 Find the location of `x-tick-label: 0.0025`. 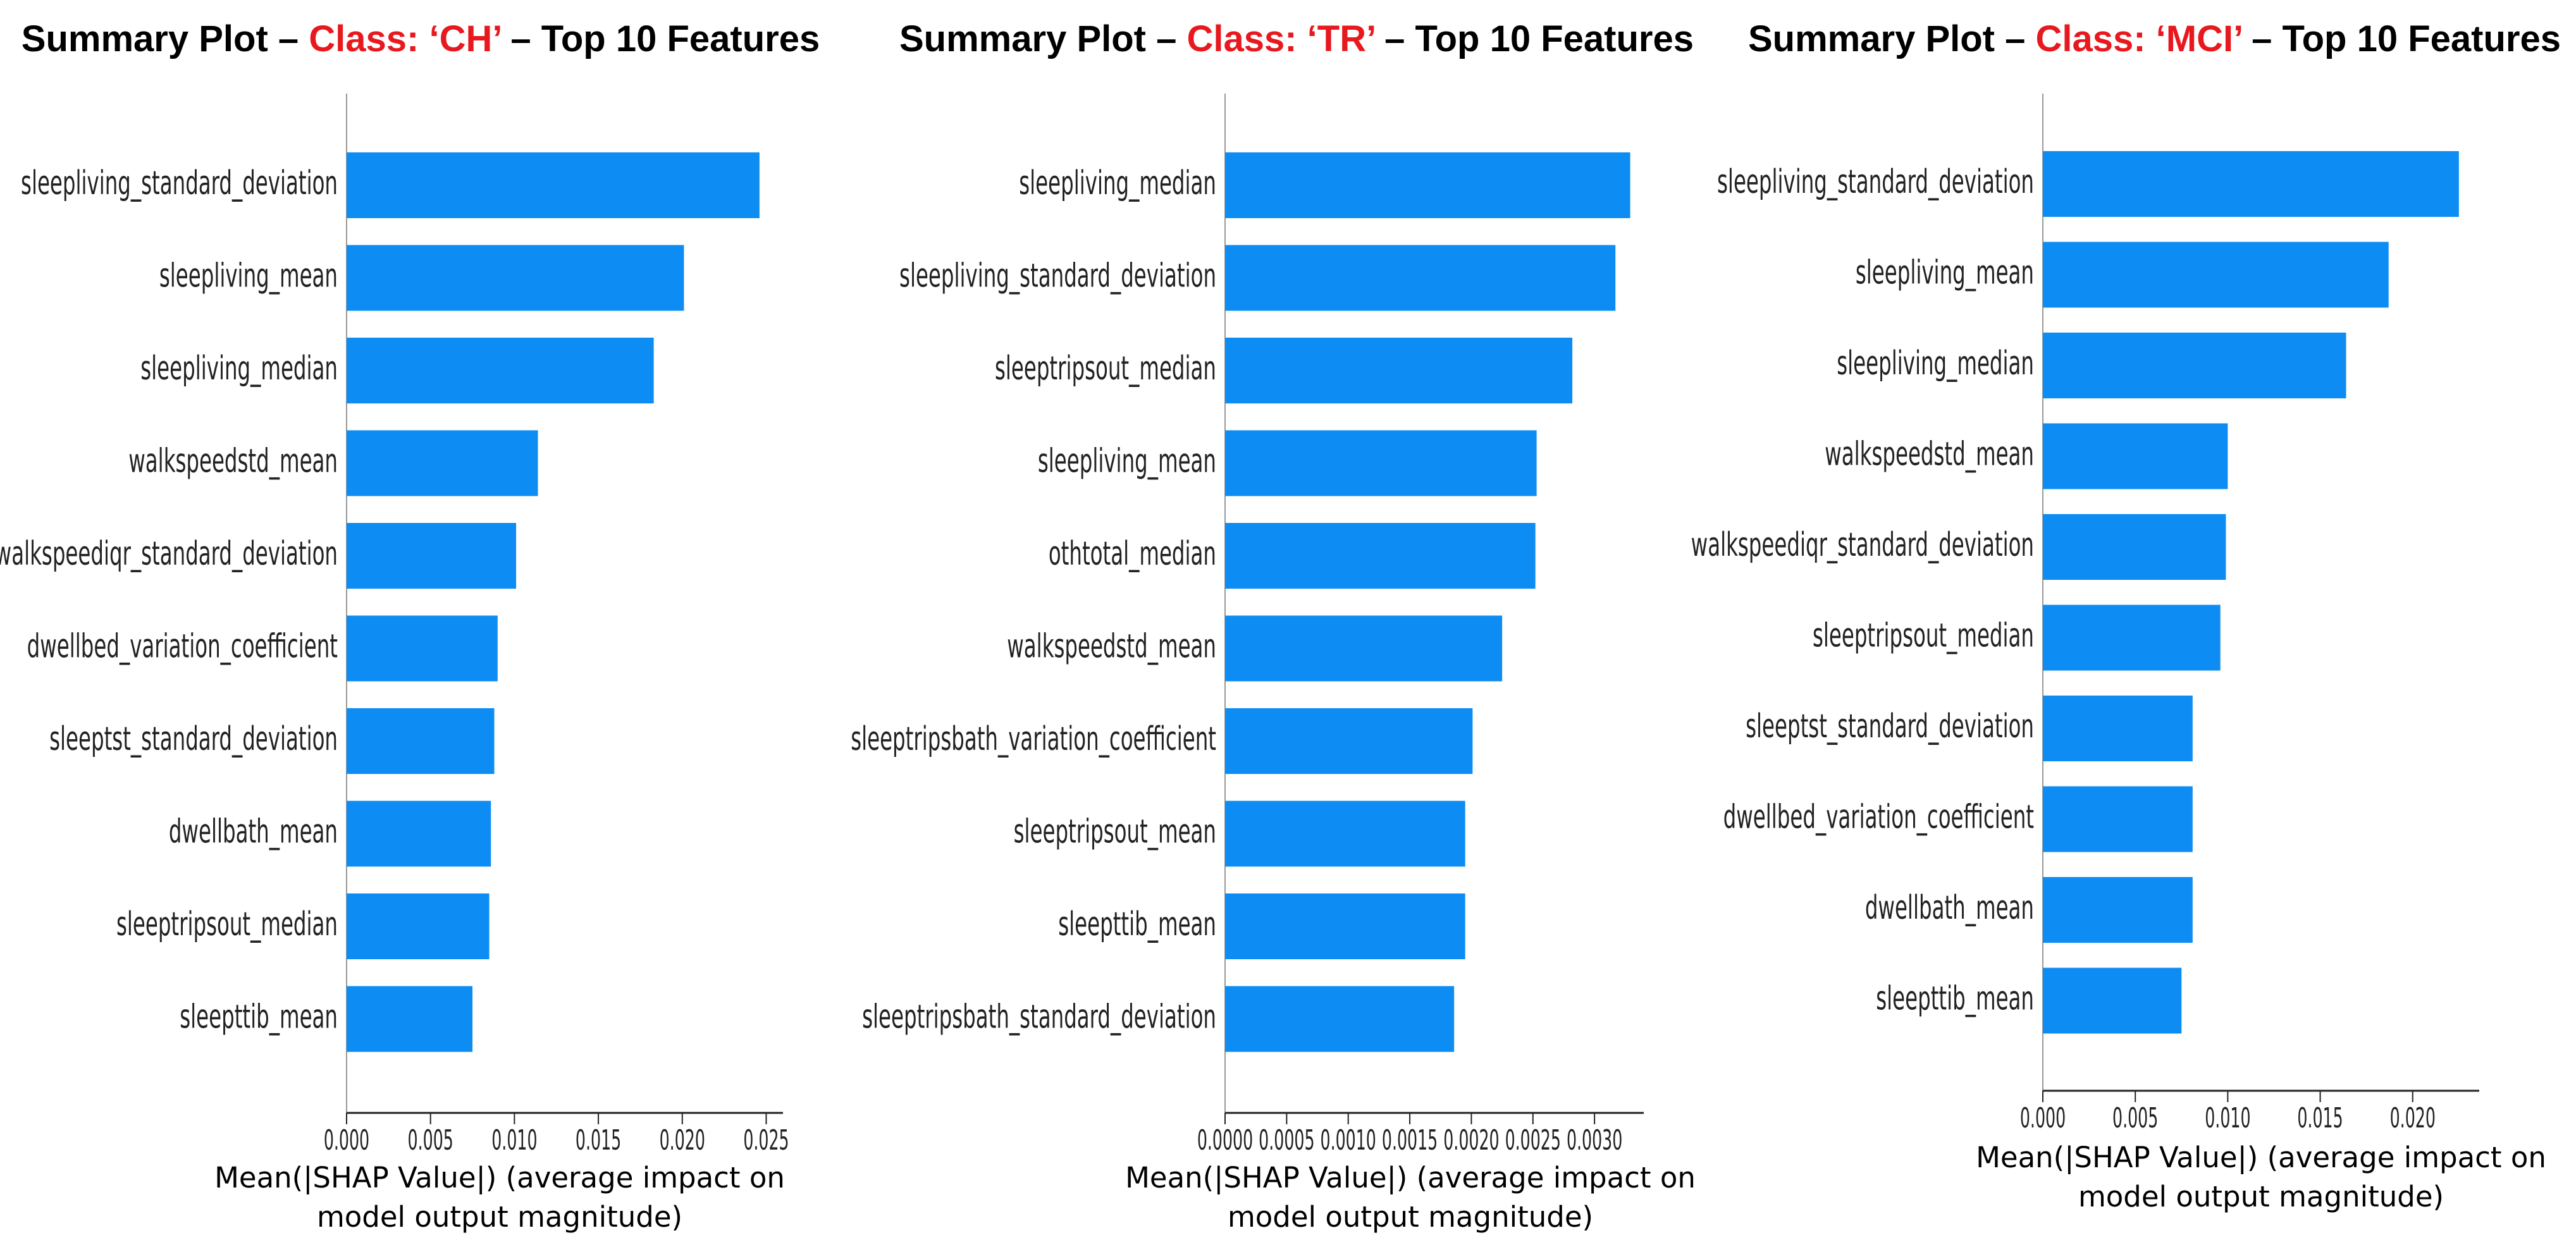

x-tick-label: 0.0025 is located at coordinates (1533, 1140).